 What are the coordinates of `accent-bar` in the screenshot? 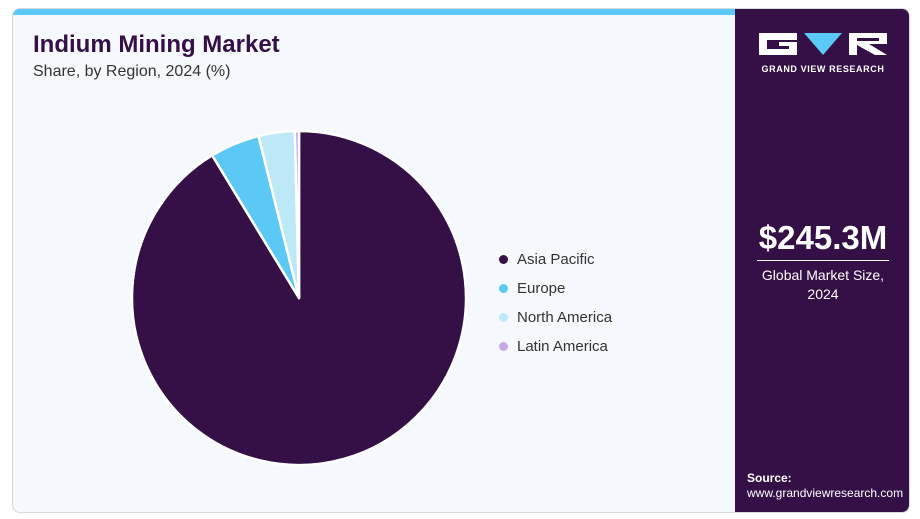 It's located at (374, 12).